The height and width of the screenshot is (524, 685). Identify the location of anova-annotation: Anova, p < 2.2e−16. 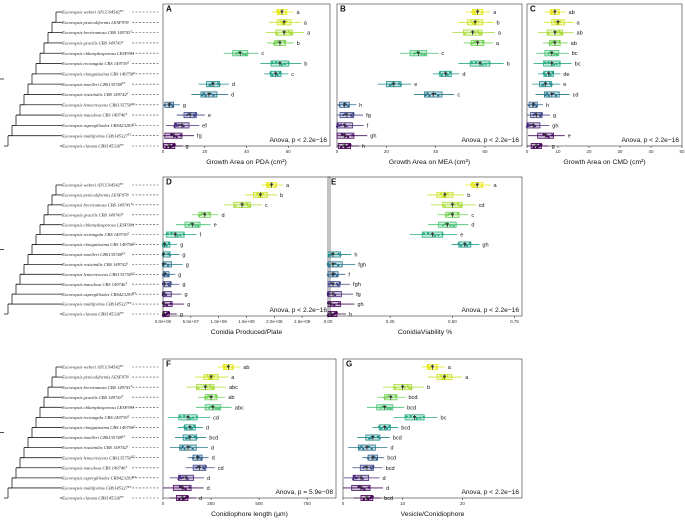
(490, 310).